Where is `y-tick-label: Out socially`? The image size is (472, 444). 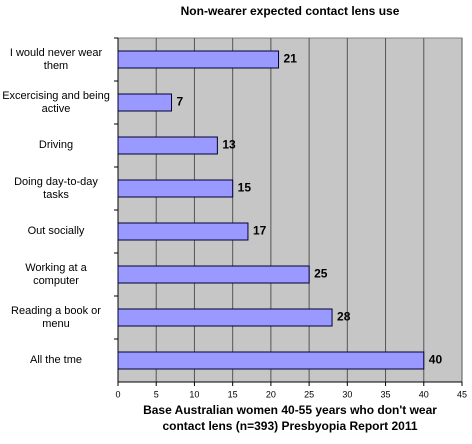 y-tick-label: Out socially is located at coordinates (56, 231).